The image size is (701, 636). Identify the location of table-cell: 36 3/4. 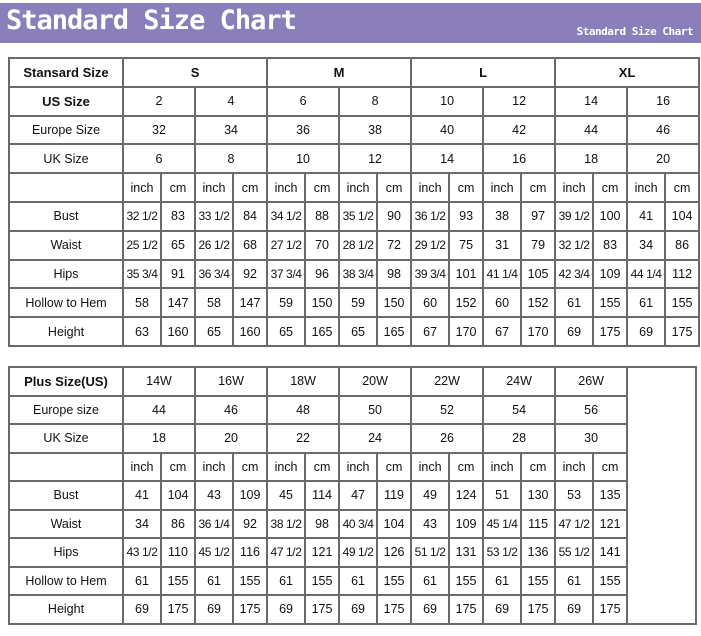
(214, 274).